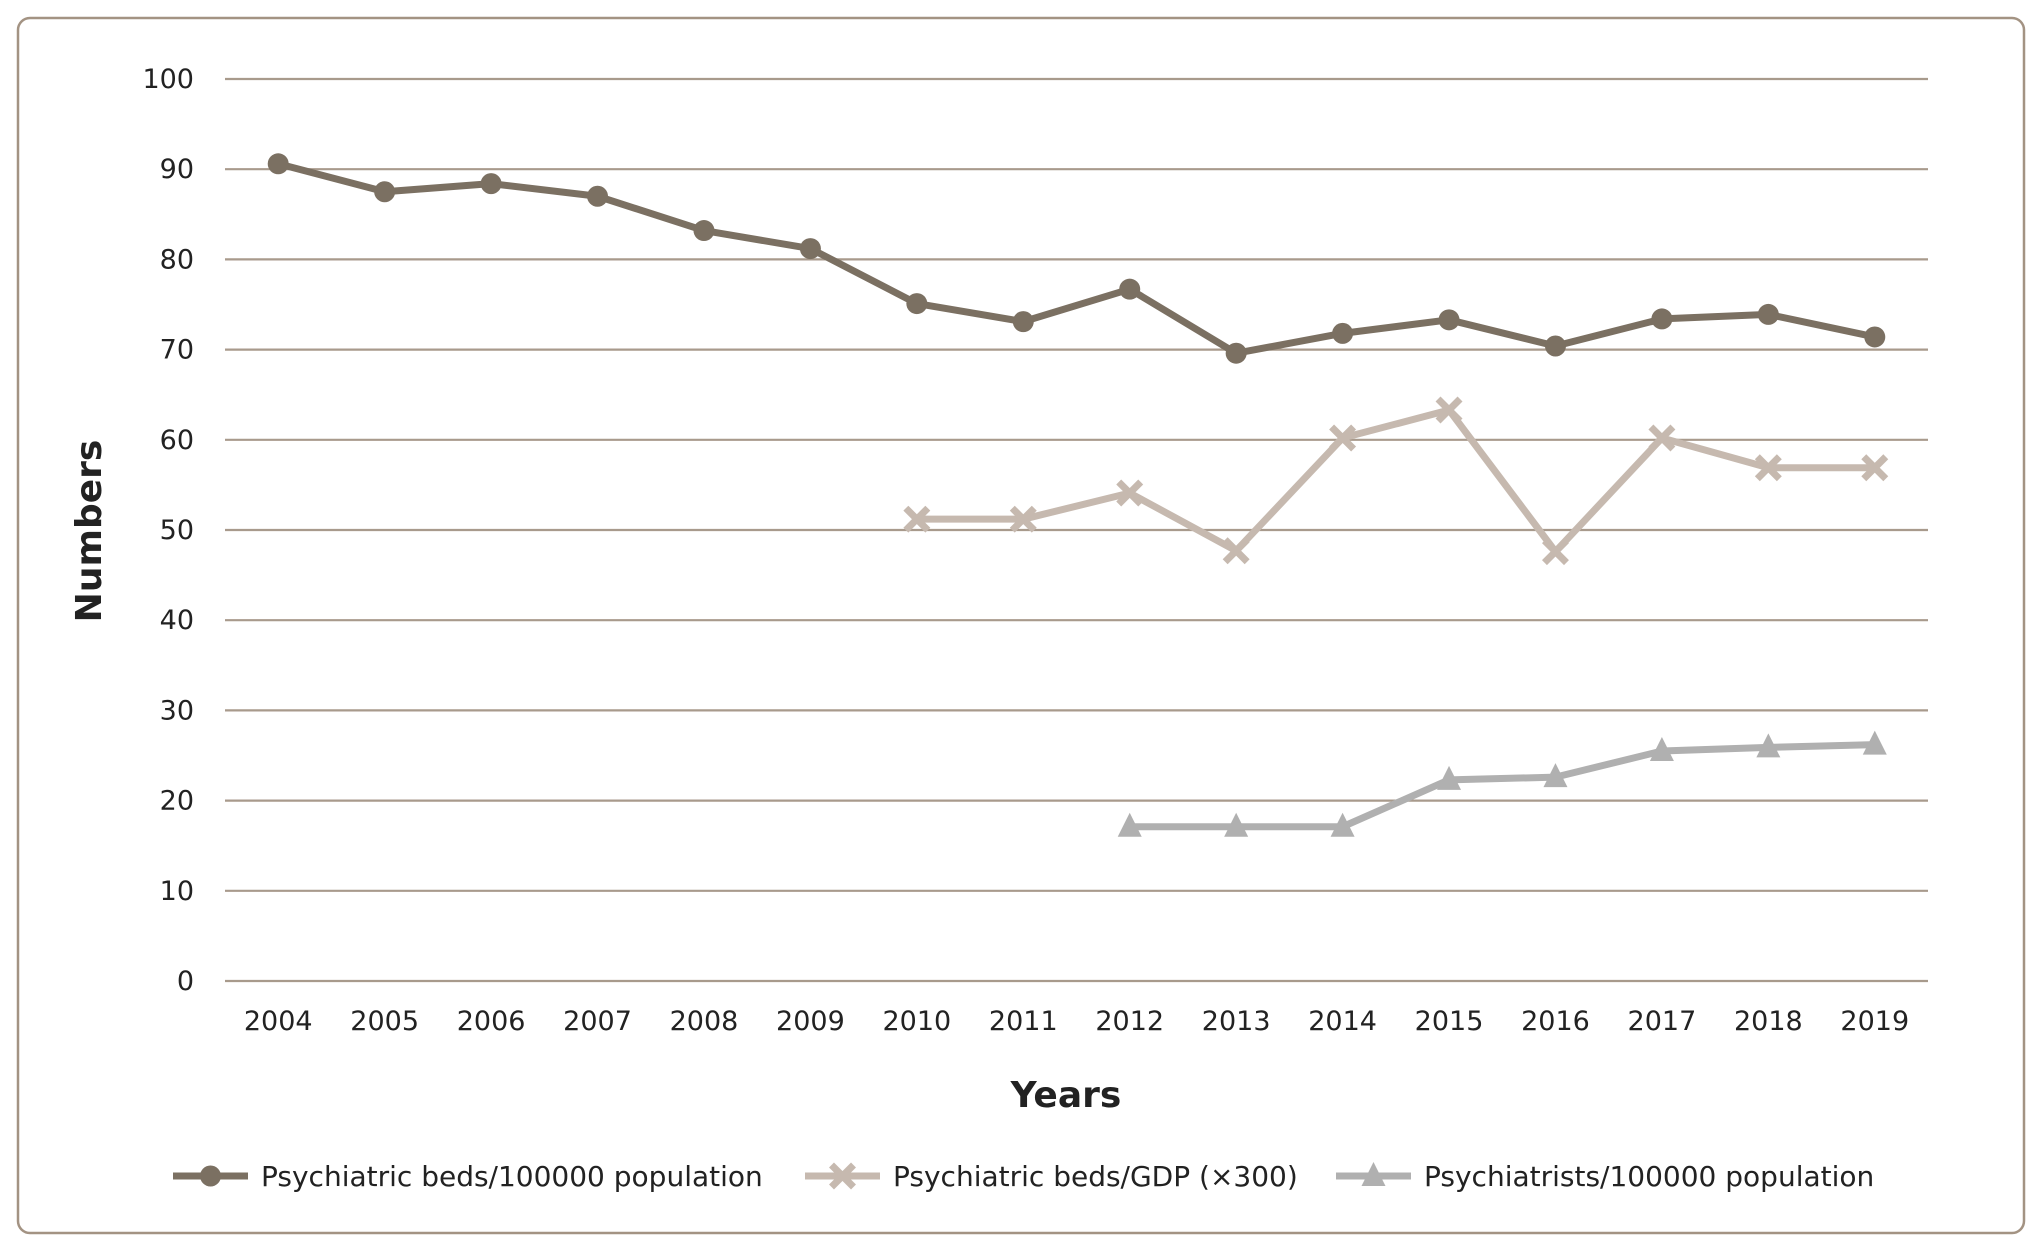  What do you see at coordinates (1130, 289) in the screenshot?
I see `data-point-0-2012` at bounding box center [1130, 289].